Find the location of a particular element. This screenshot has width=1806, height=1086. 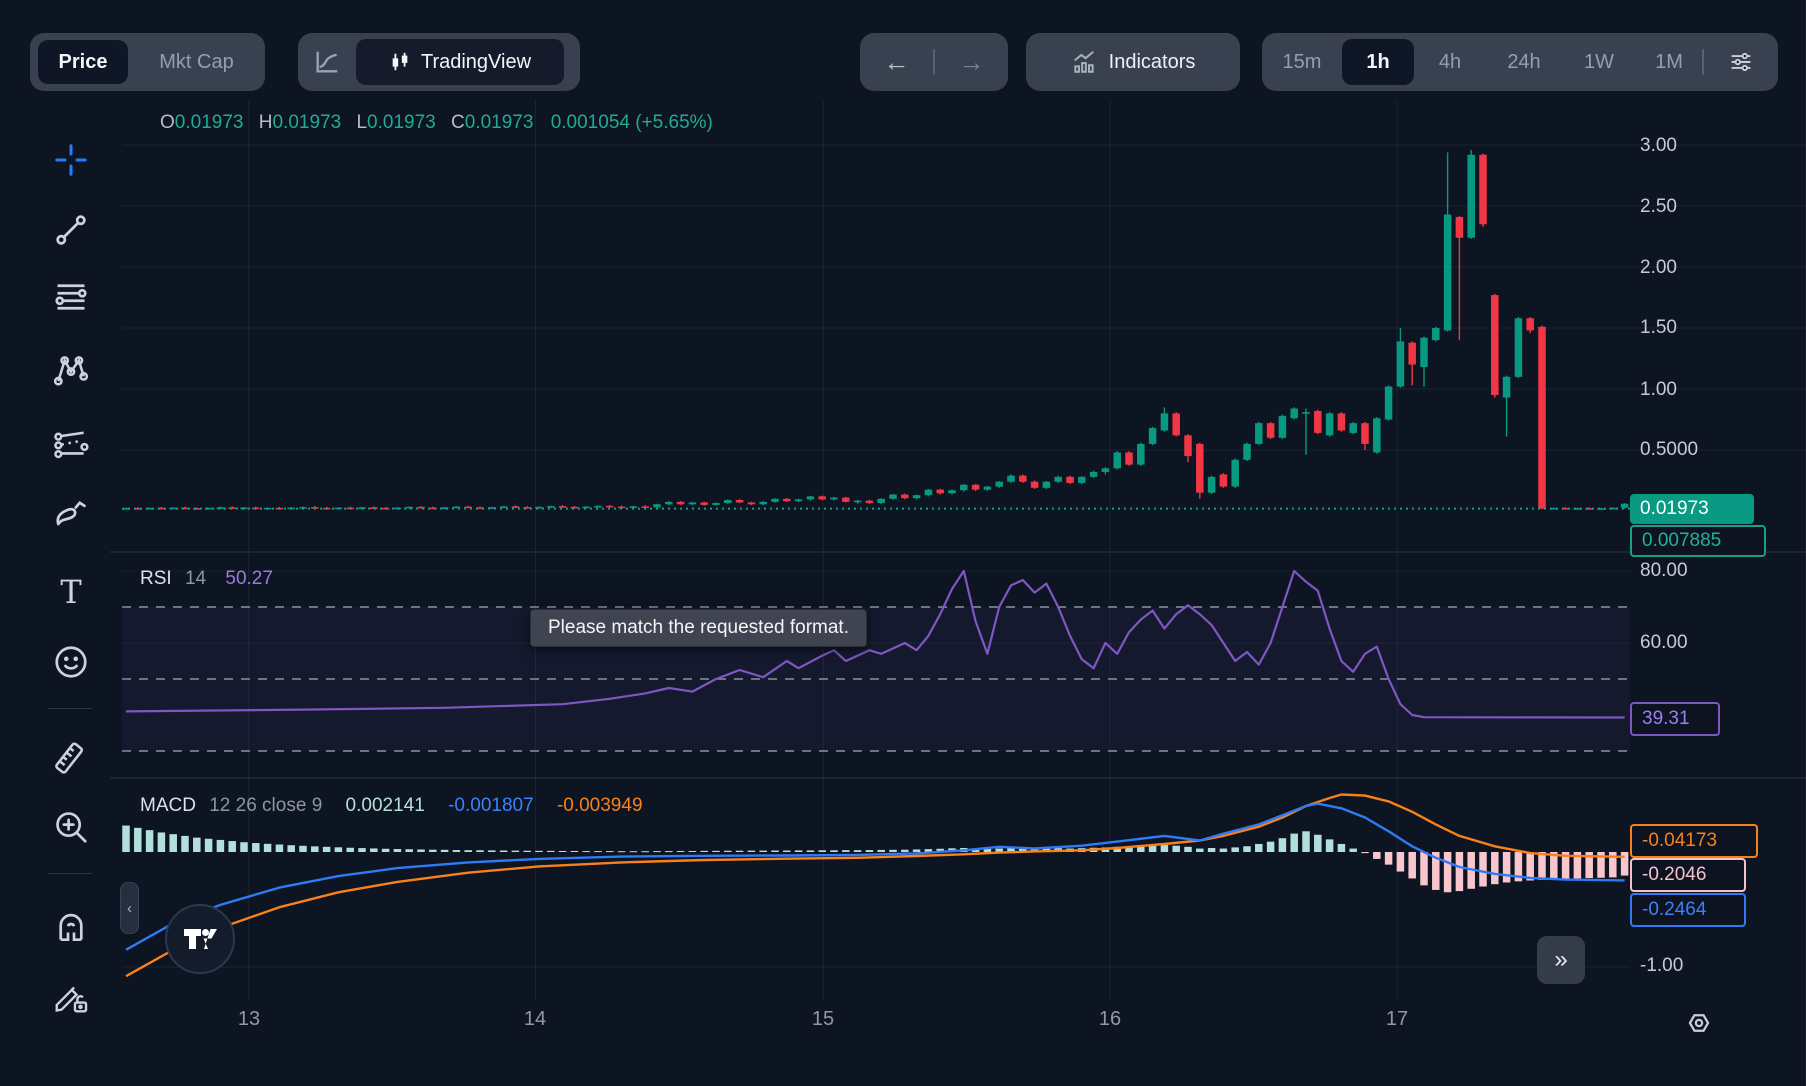

pattern-tool is located at coordinates (71, 370).